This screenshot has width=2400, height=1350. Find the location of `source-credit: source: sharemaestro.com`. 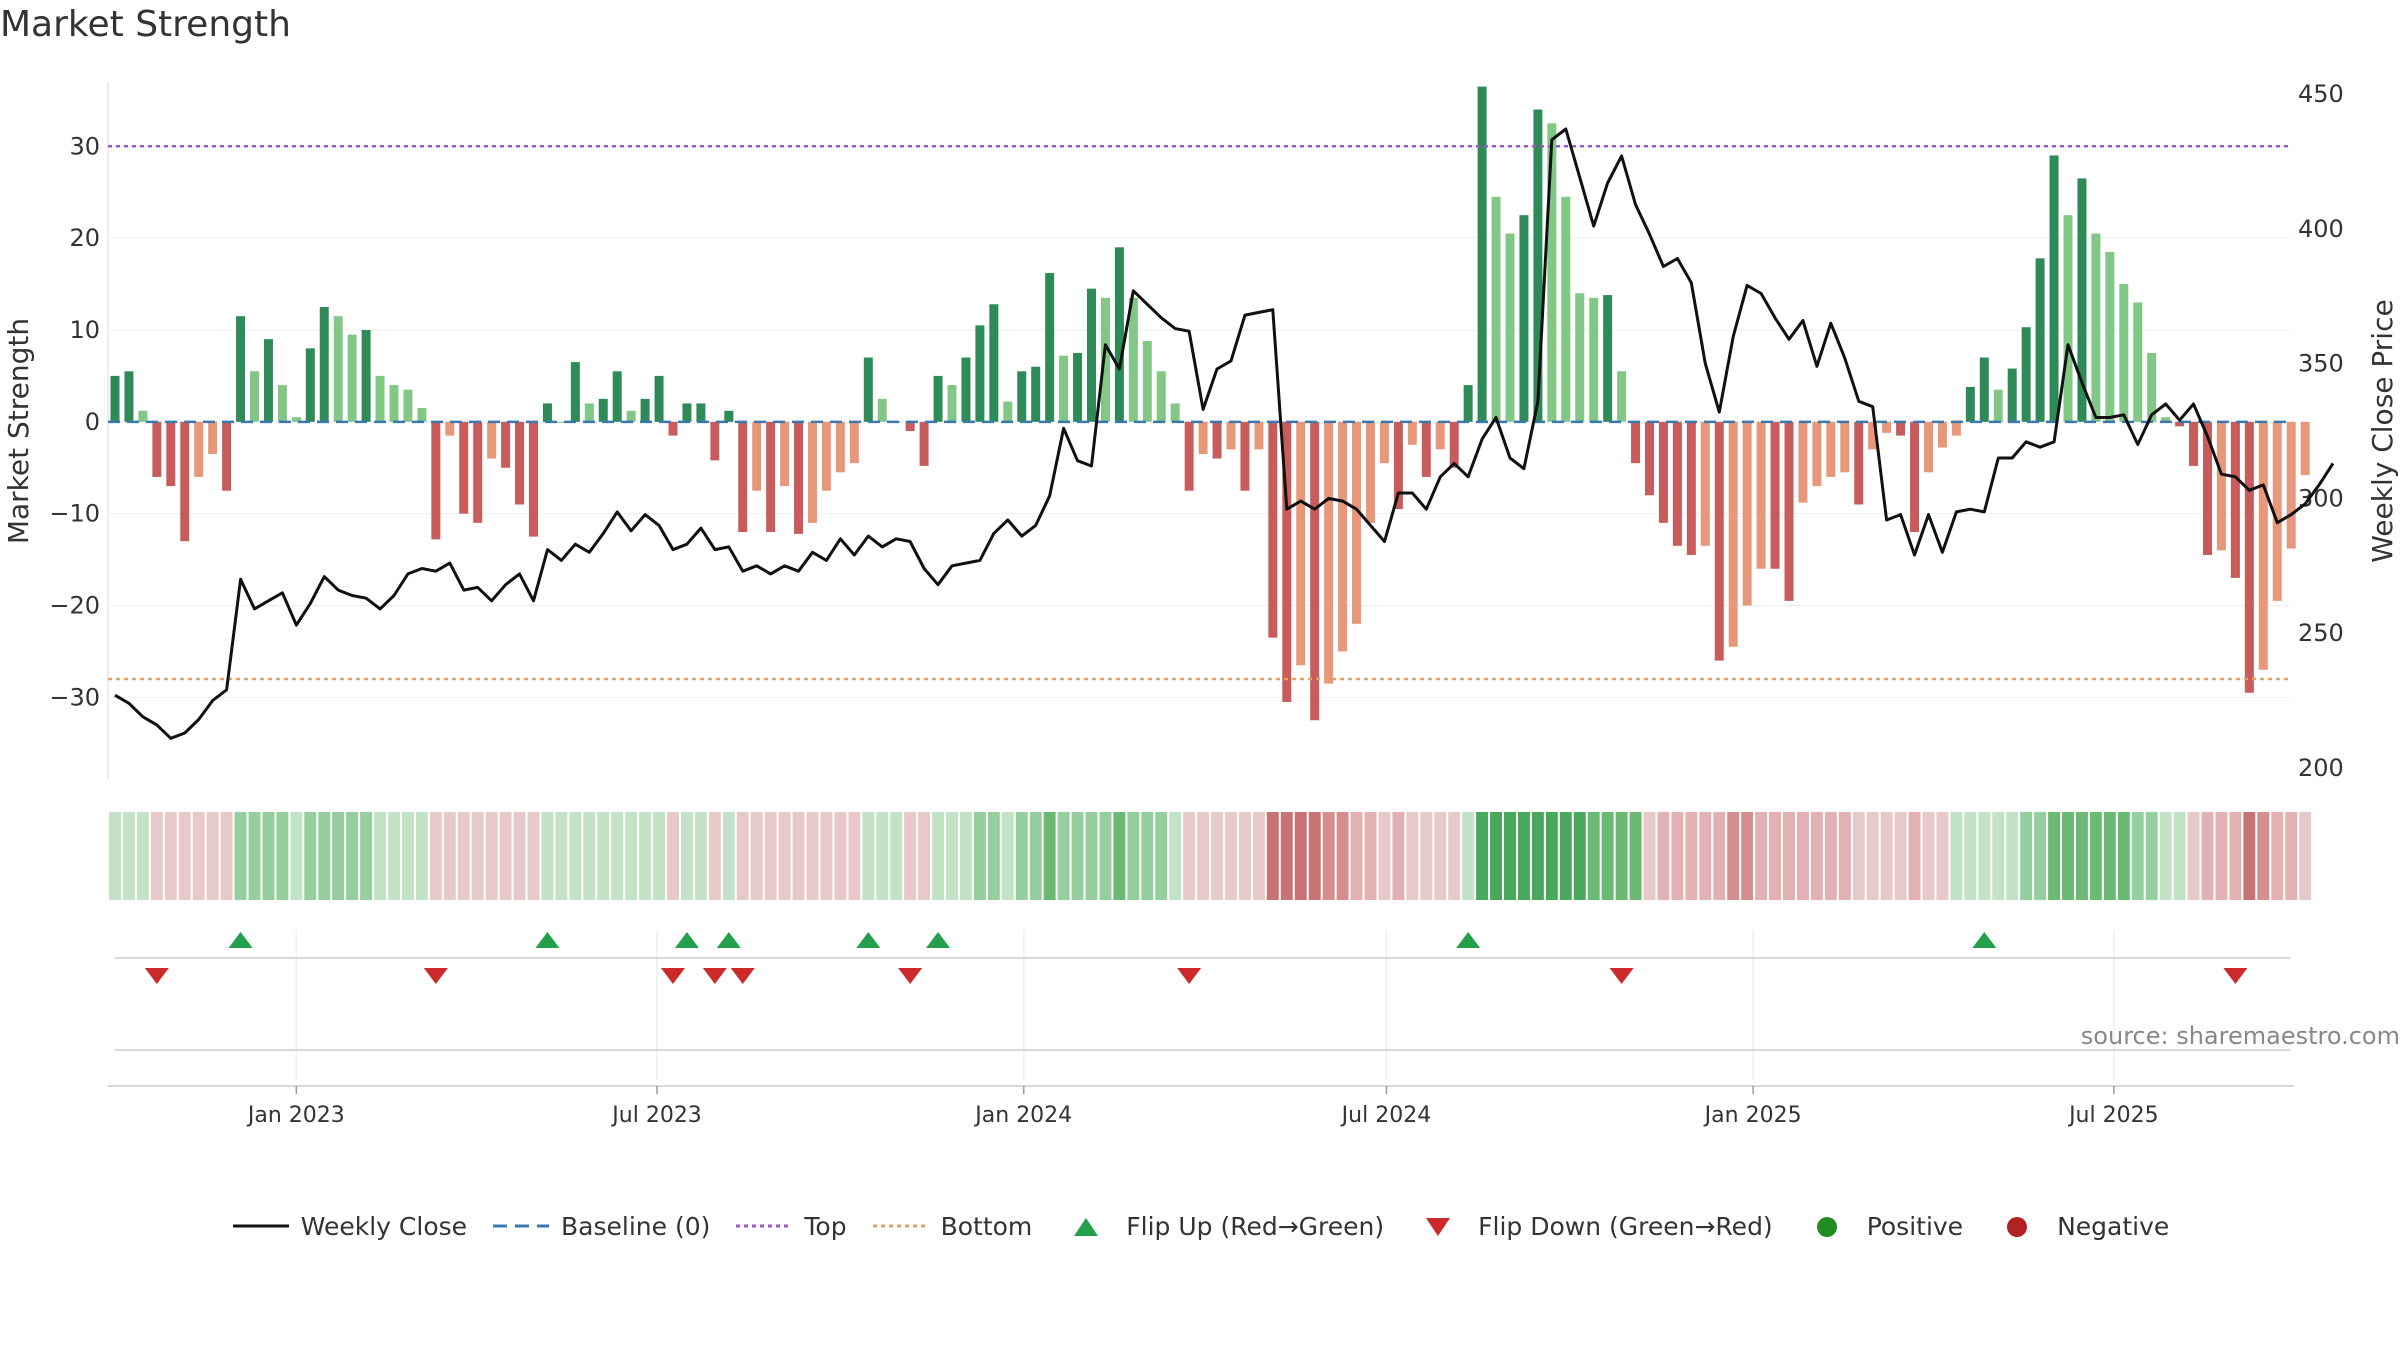

source-credit: source: sharemaestro.com is located at coordinates (2240, 1036).